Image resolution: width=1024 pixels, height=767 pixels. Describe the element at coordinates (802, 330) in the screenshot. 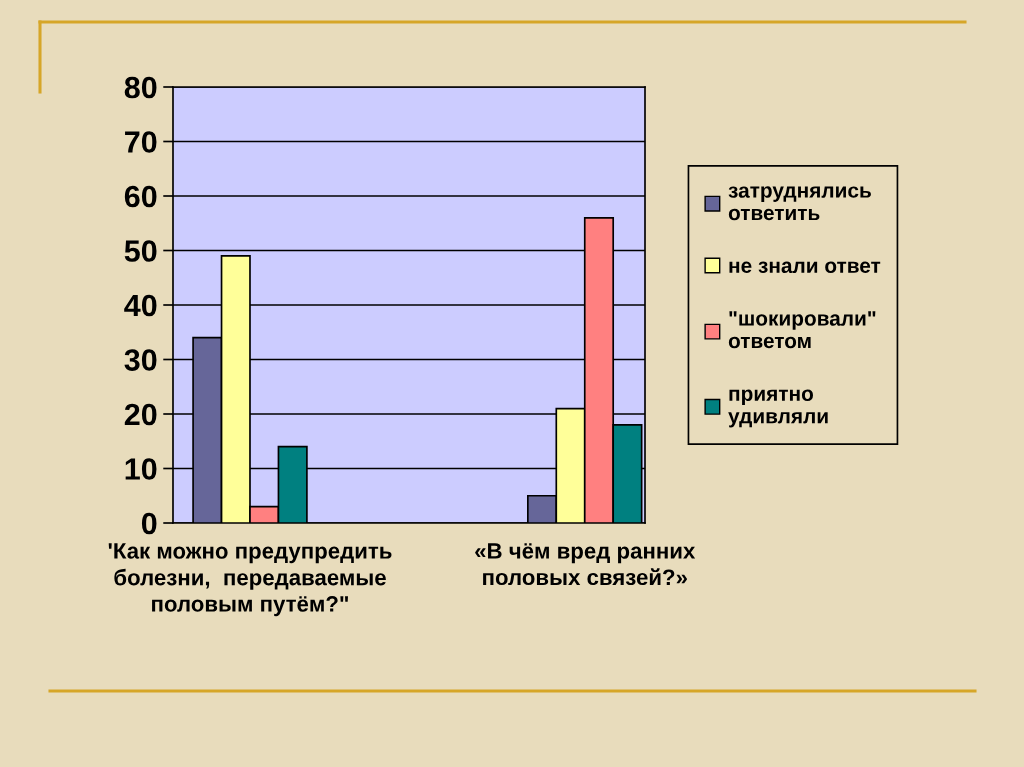

I see `legend-label: "шокировали" ответом` at that location.